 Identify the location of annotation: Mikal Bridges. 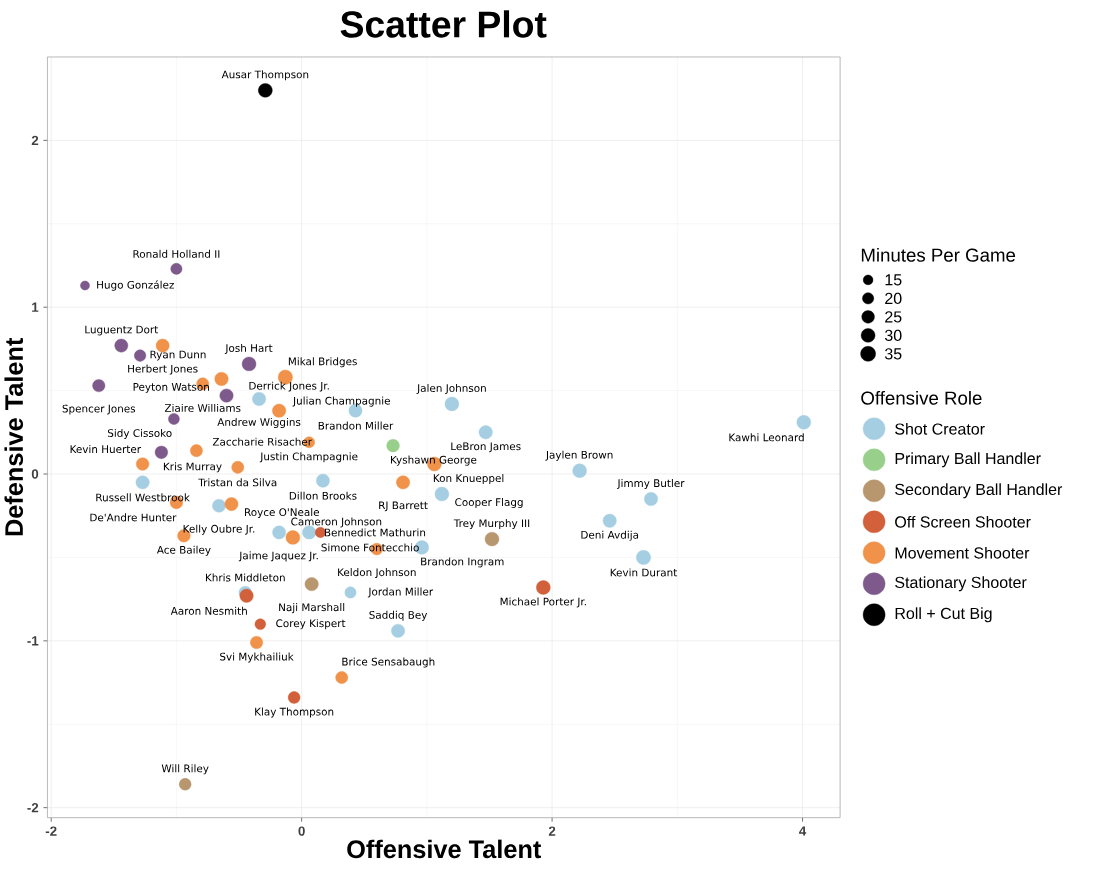
(322, 362).